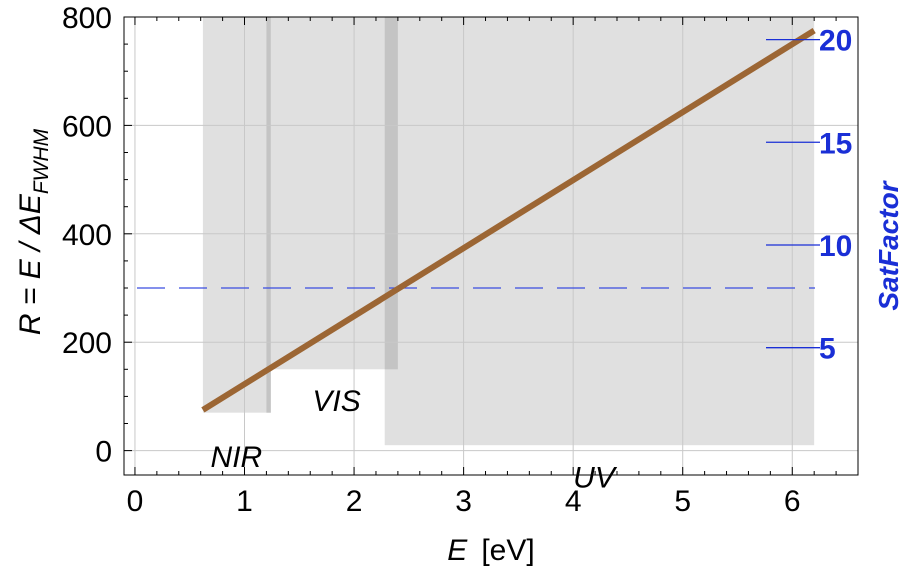  What do you see at coordinates (244, 501) in the screenshot?
I see `x-tick-label: 1` at bounding box center [244, 501].